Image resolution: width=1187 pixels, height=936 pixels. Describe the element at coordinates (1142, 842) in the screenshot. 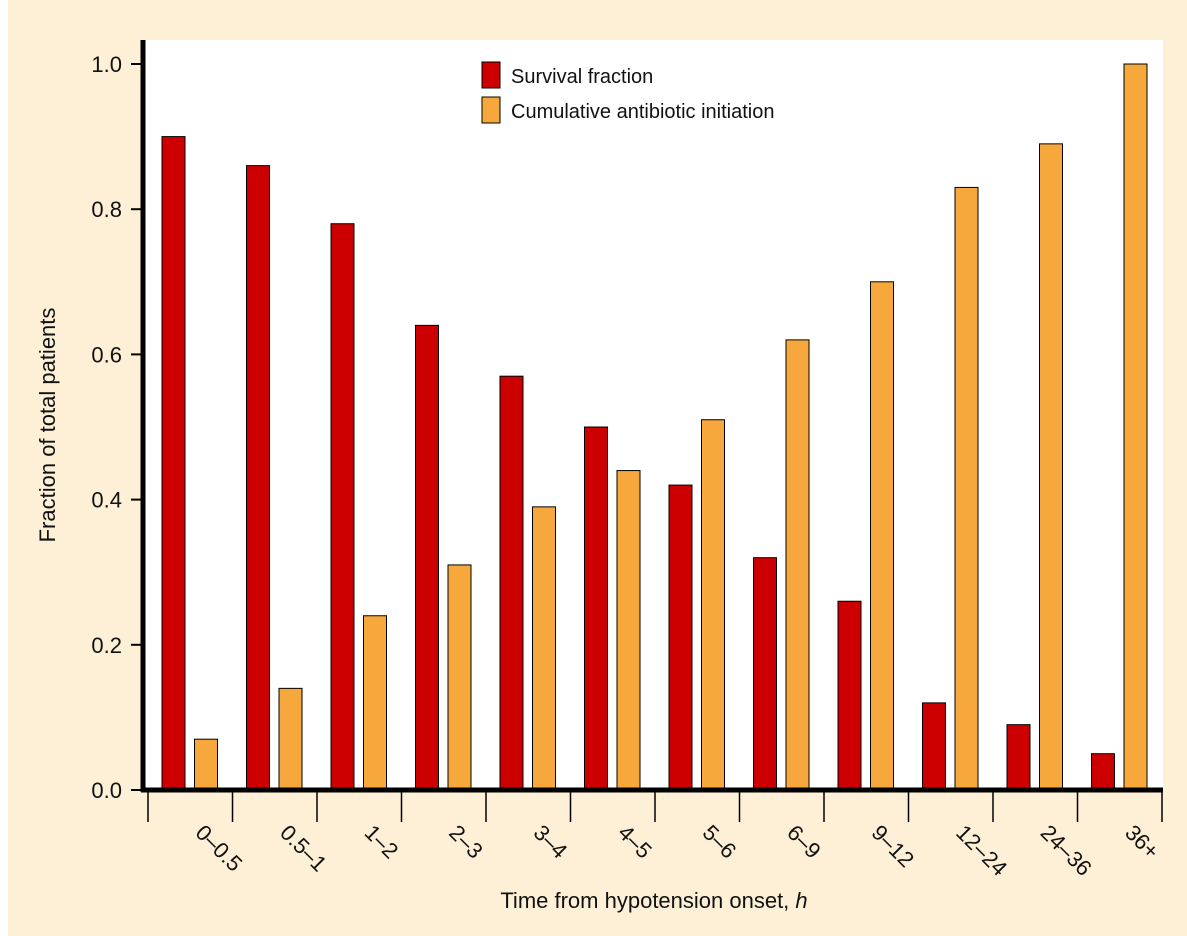

I see `x-tick-label: 36+` at that location.